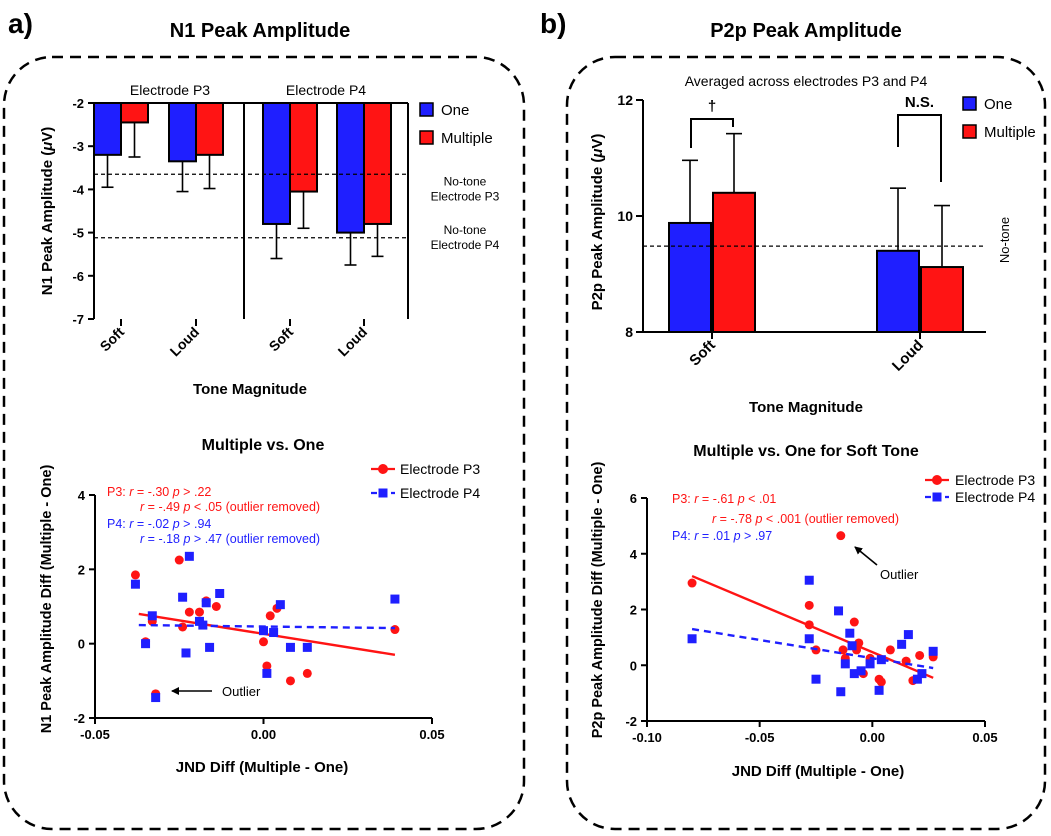 This screenshot has width=1051, height=836. What do you see at coordinates (995, 497) in the screenshot?
I see `legend-label: Electrode P4` at bounding box center [995, 497].